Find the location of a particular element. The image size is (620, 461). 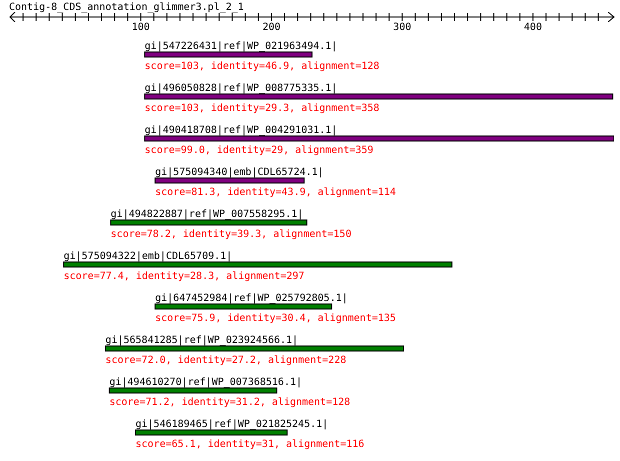

annotation: score=77.4, identity=28.3, alignment=297 is located at coordinates (184, 276).